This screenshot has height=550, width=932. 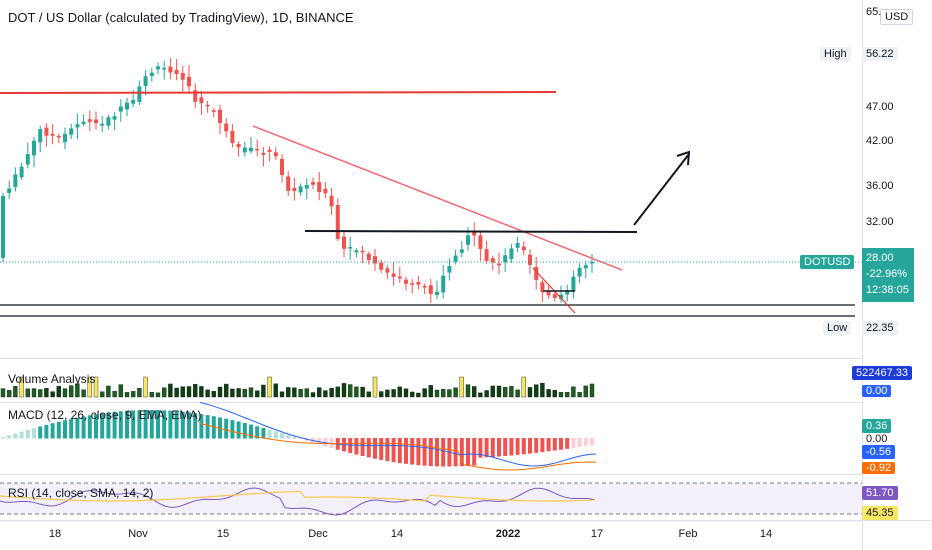 What do you see at coordinates (879, 468) in the screenshot?
I see `macd-signal-value: -0.92` at bounding box center [879, 468].